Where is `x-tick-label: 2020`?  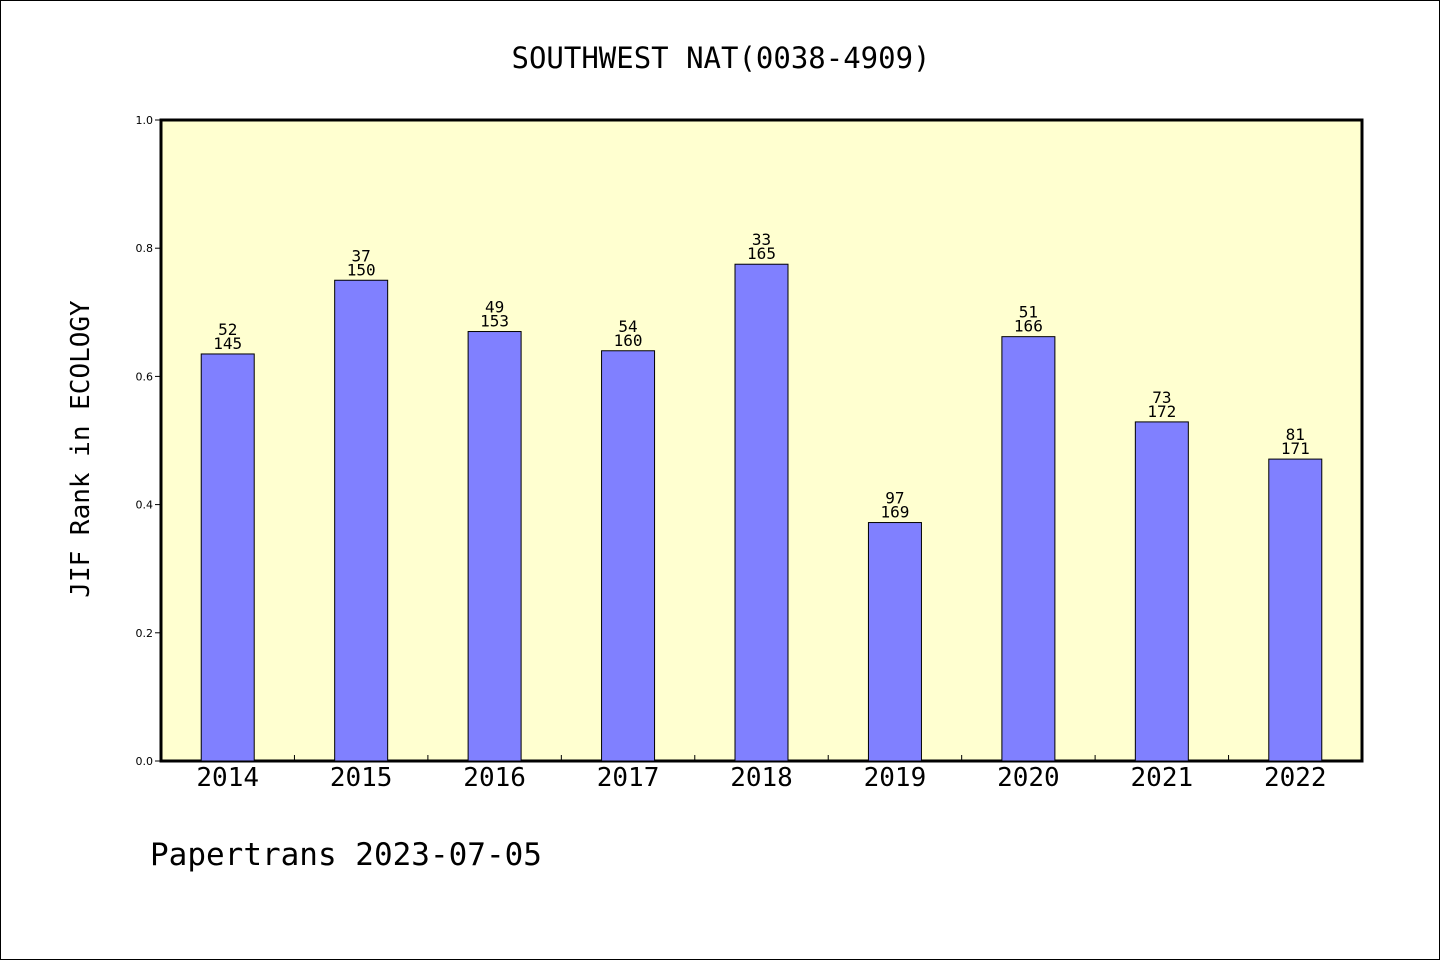
x-tick-label: 2020 is located at coordinates (1028, 778).